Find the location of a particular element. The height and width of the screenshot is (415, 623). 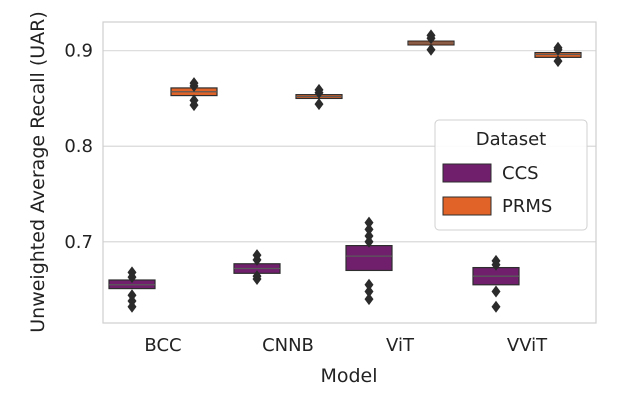

x-tick-label-vit: ViT is located at coordinates (400, 345).